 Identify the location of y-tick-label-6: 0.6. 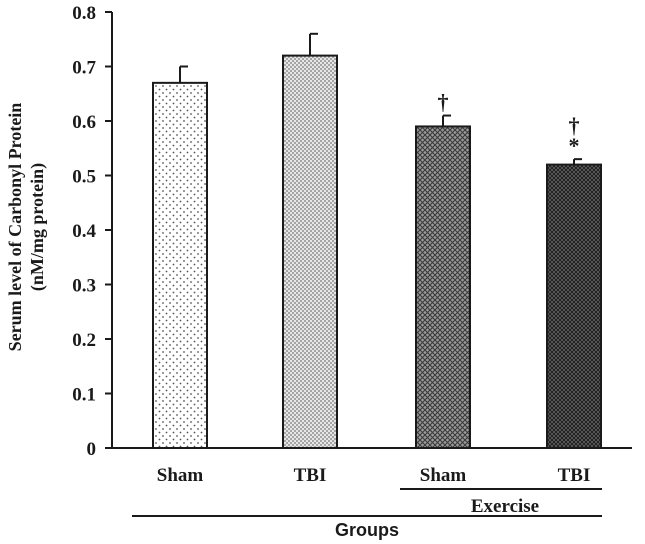
(84, 122).